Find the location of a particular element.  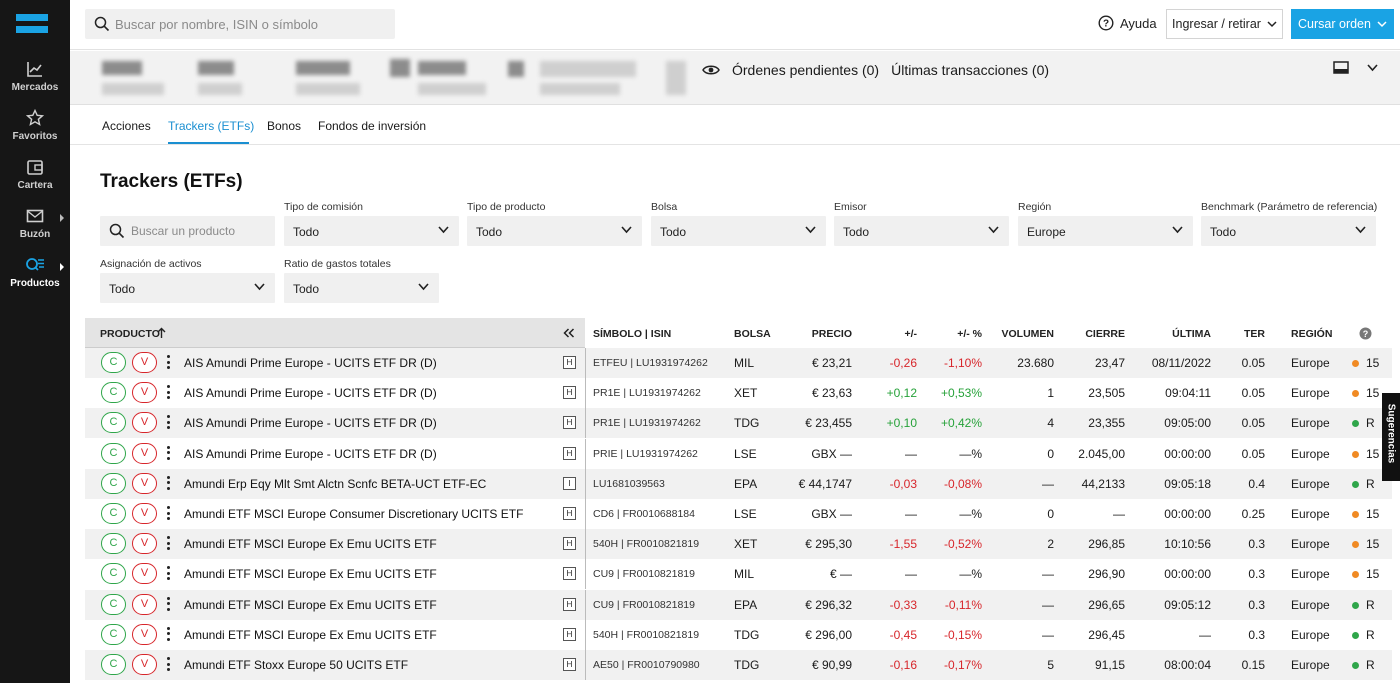

place-order-button: Cursar orden is located at coordinates (1342, 24).